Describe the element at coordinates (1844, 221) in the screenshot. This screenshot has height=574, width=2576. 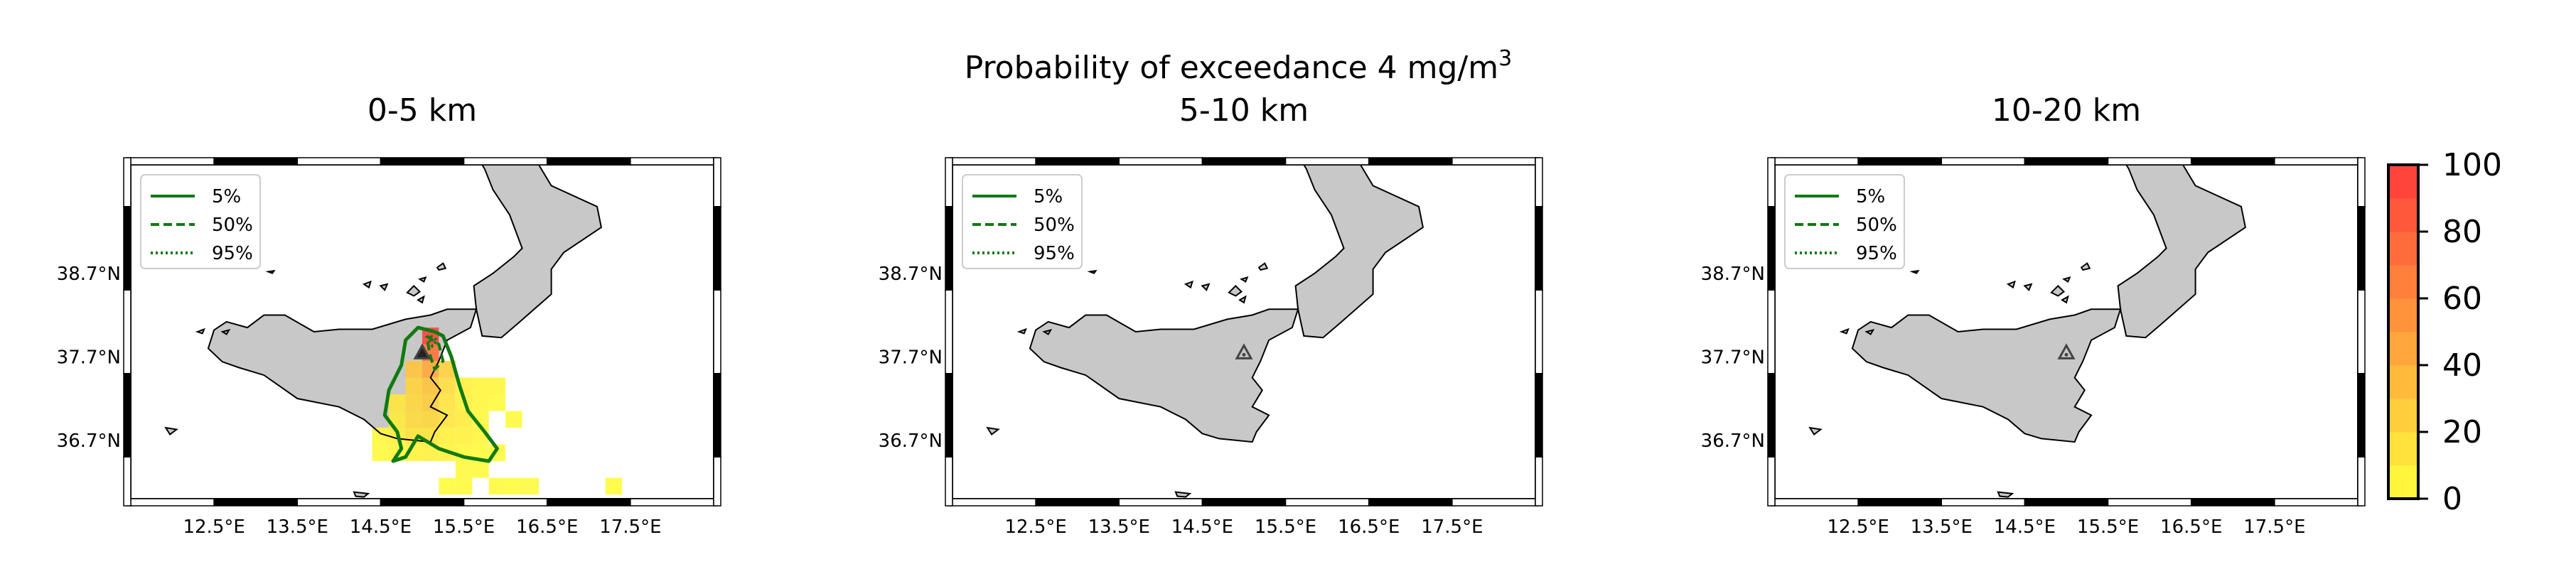
I see `legend-box` at that location.